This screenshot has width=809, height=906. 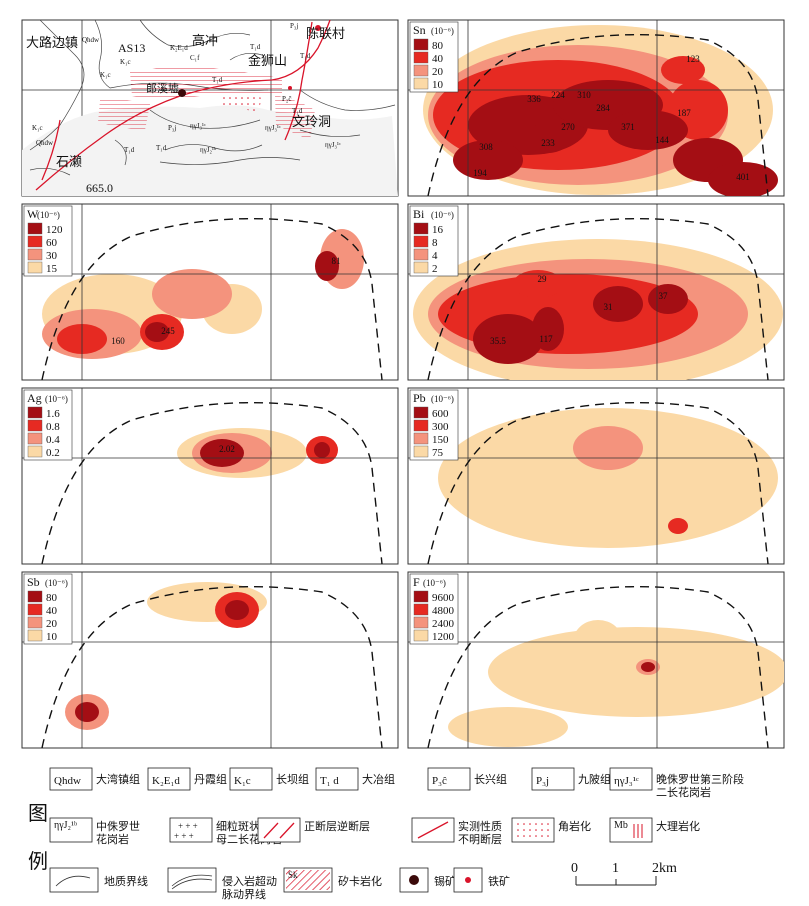 What do you see at coordinates (267, 60) in the screenshot?
I see `place-label: 金狮山` at bounding box center [267, 60].